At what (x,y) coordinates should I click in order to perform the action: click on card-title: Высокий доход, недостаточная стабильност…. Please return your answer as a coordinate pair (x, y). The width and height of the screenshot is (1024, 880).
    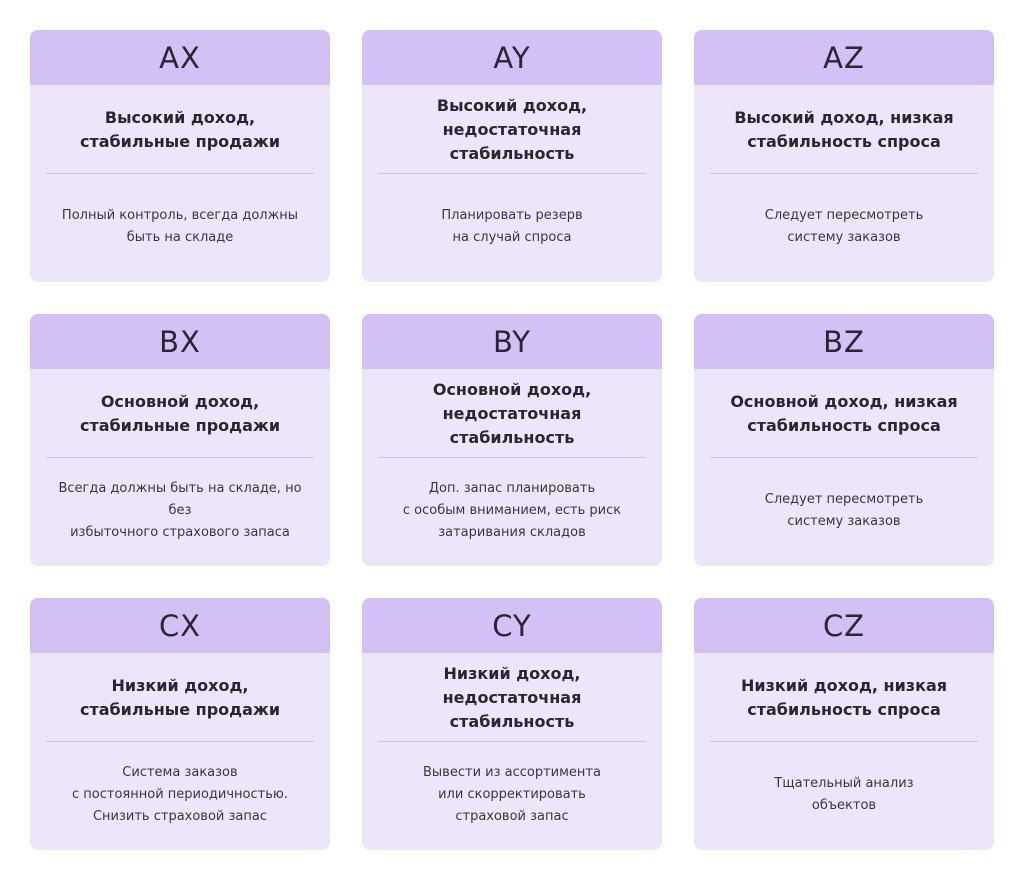
    Looking at the image, I should click on (512, 129).